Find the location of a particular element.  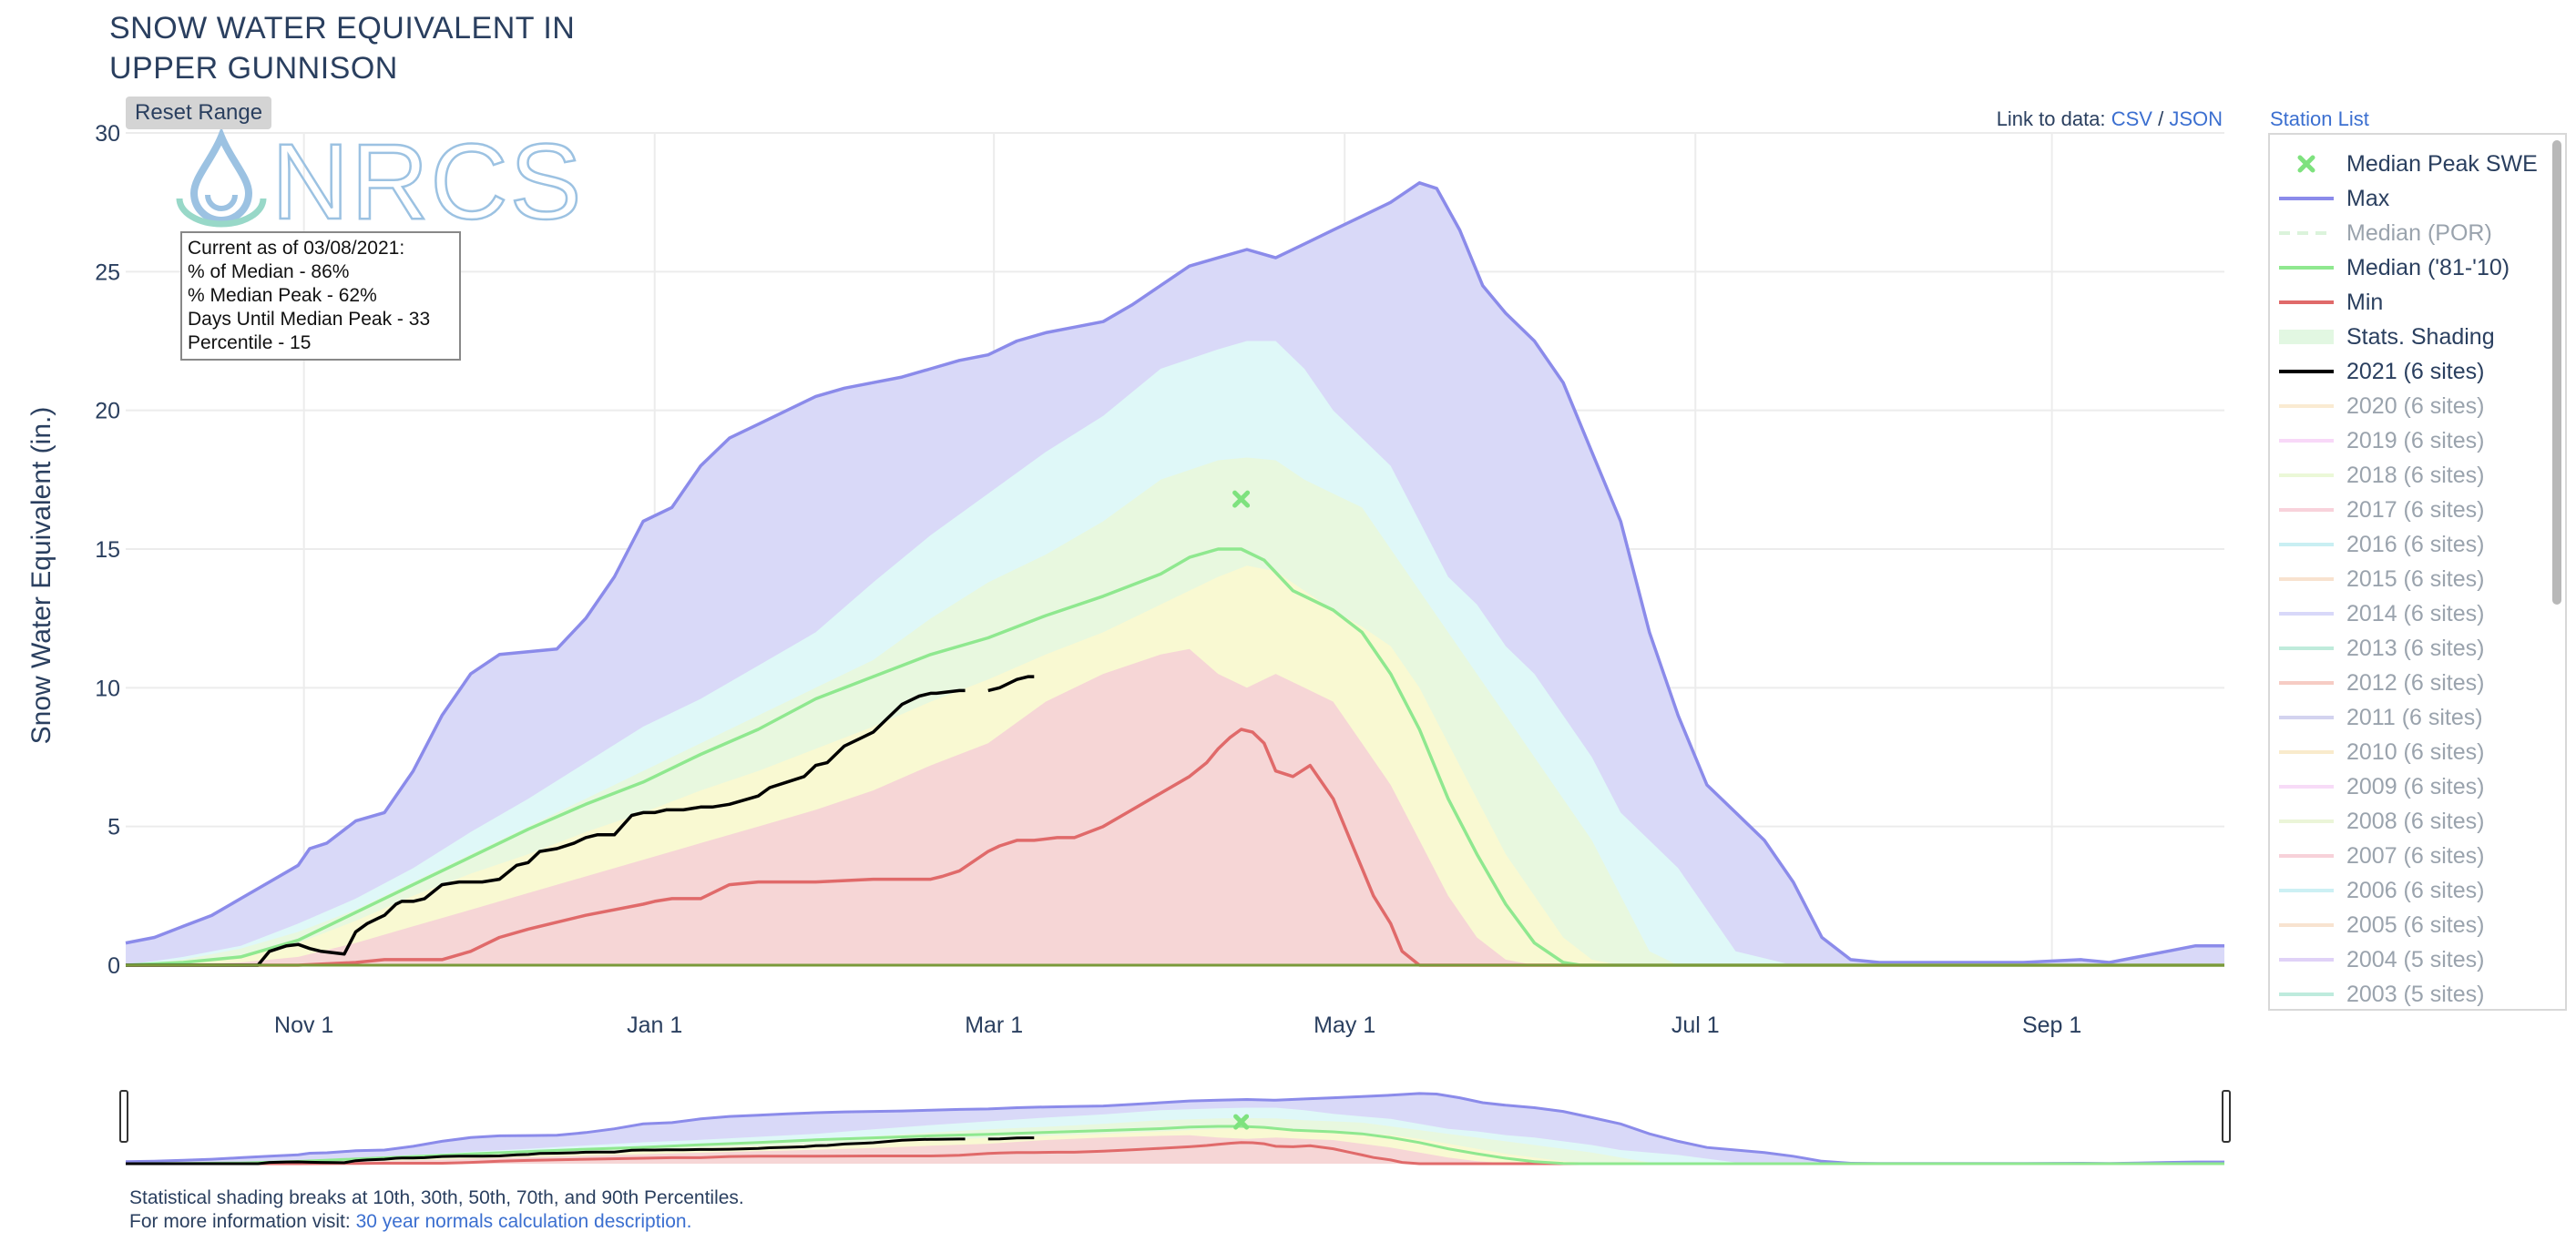

legend-label: Stats. Shading is located at coordinates (2420, 336).